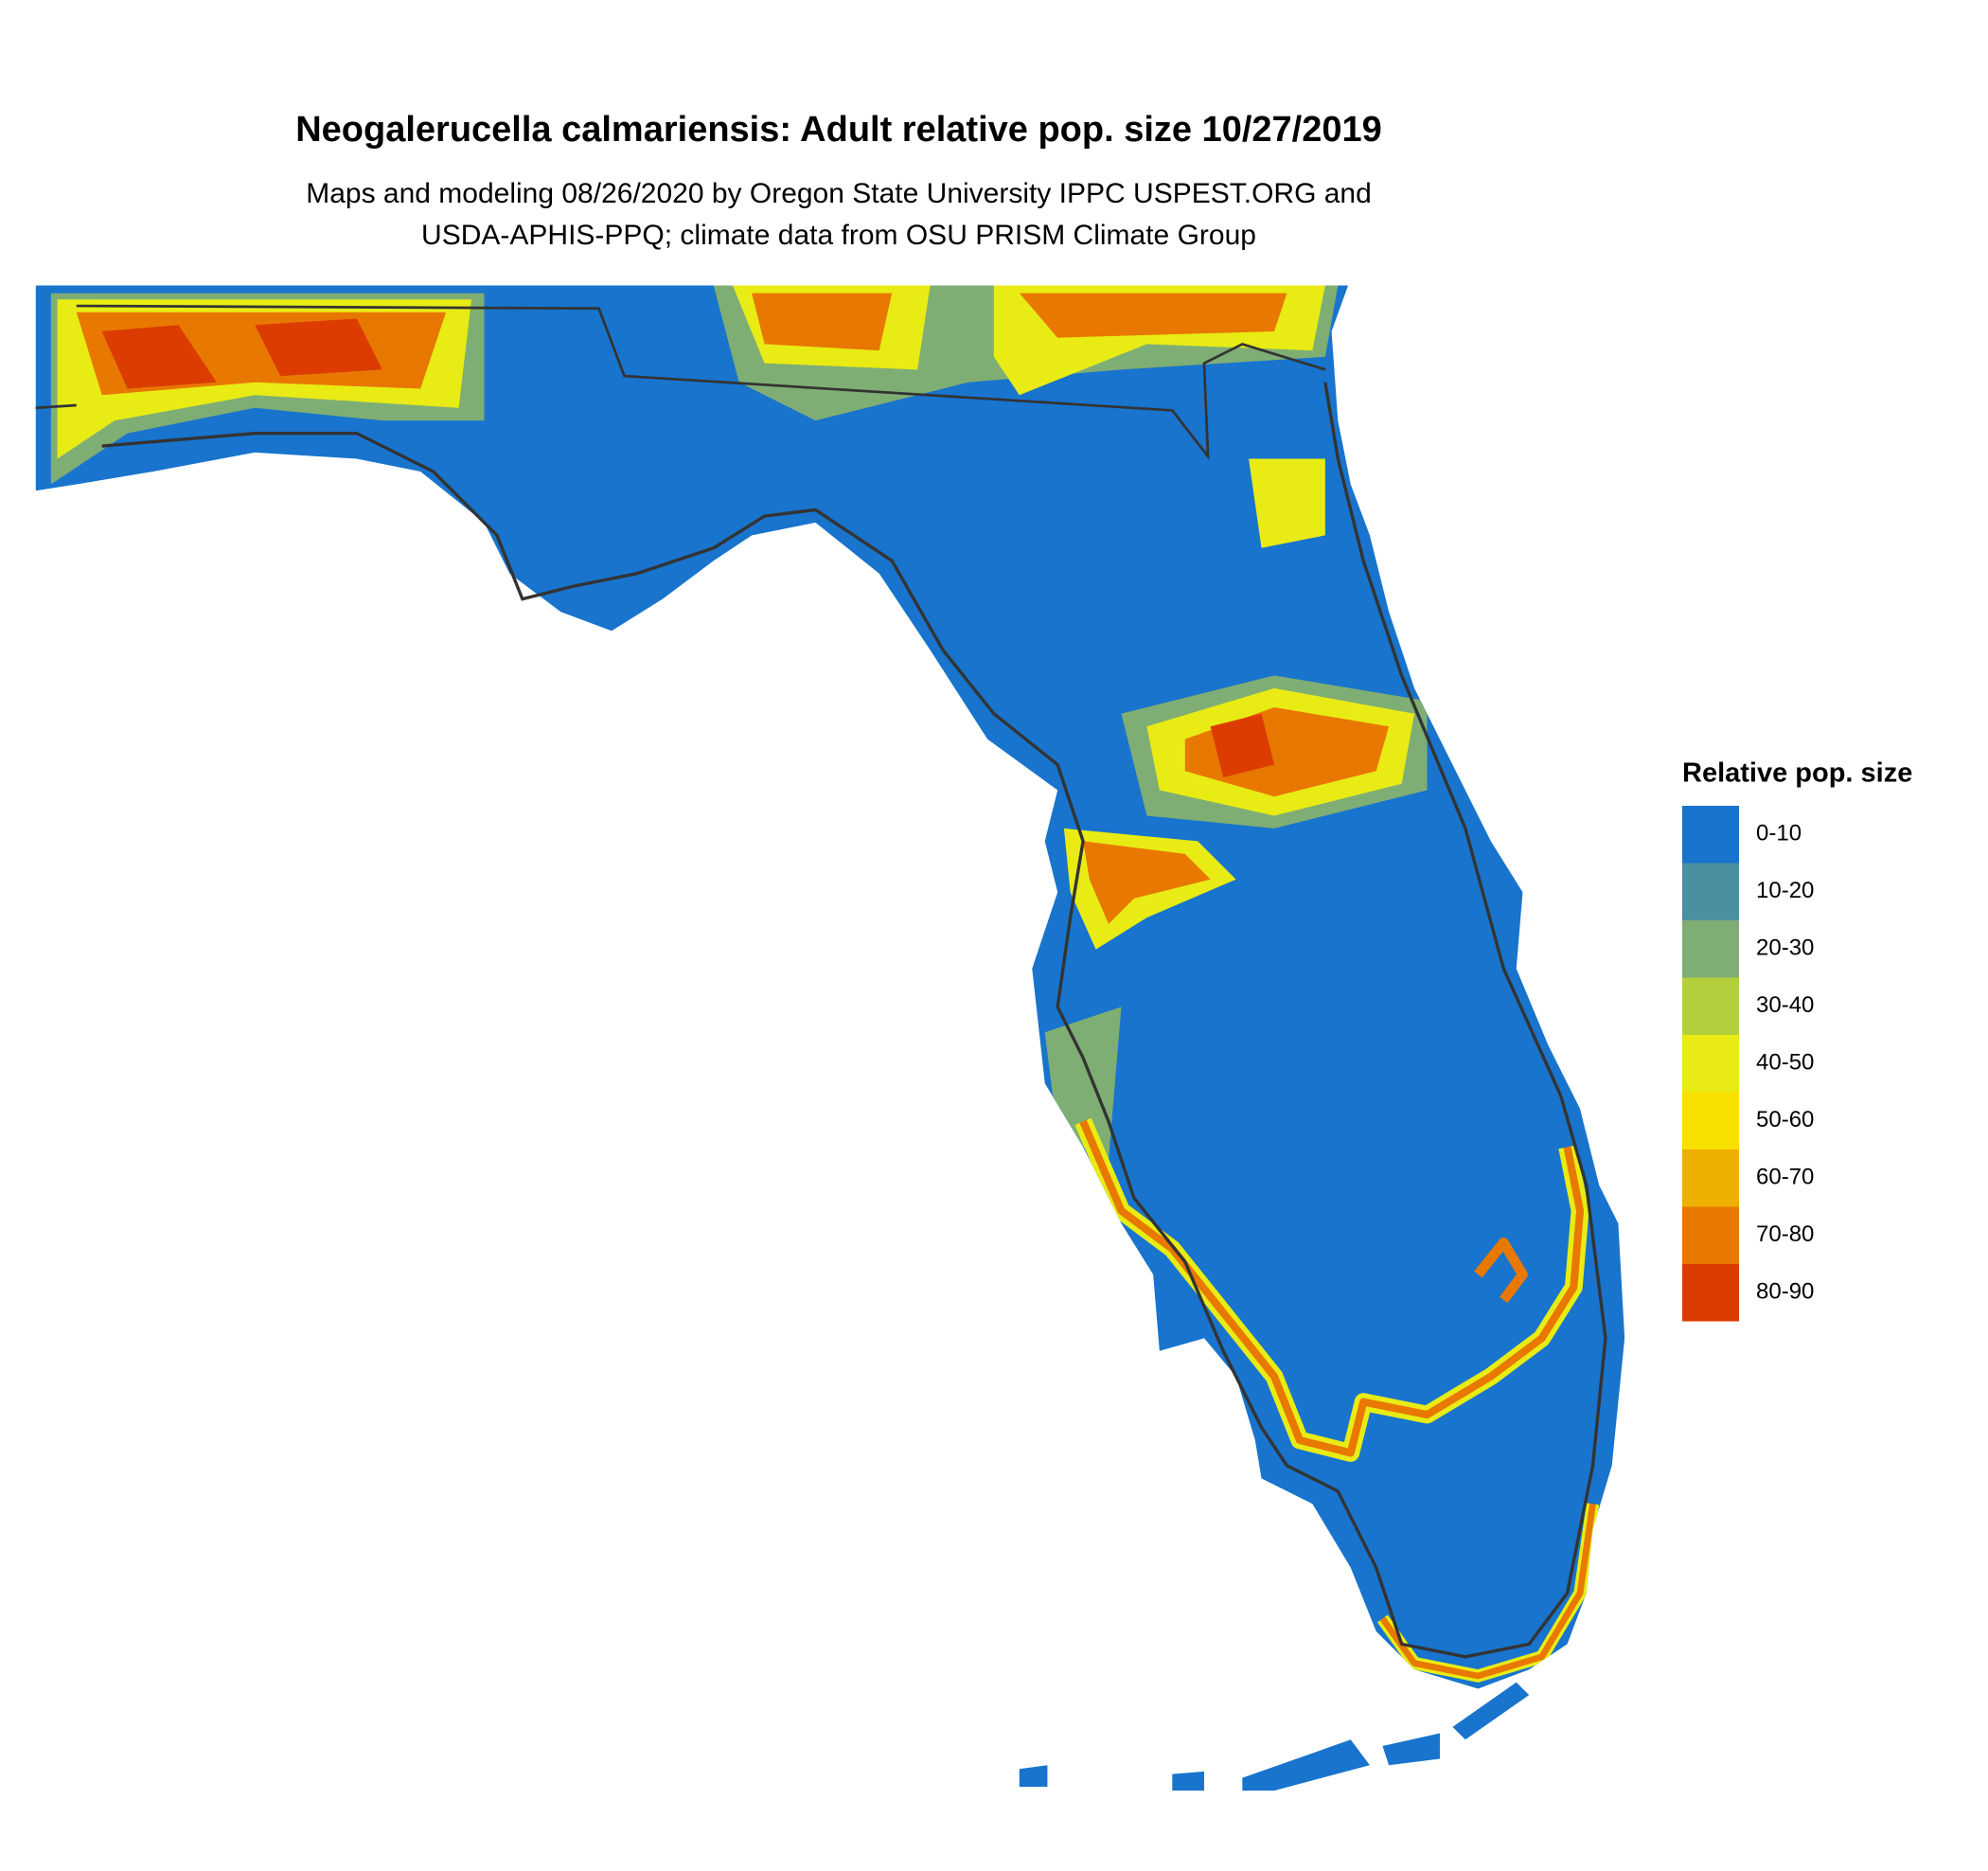 The height and width of the screenshot is (1871, 1988). Describe the element at coordinates (1785, 1291) in the screenshot. I see `legend-label: 80-90` at that location.